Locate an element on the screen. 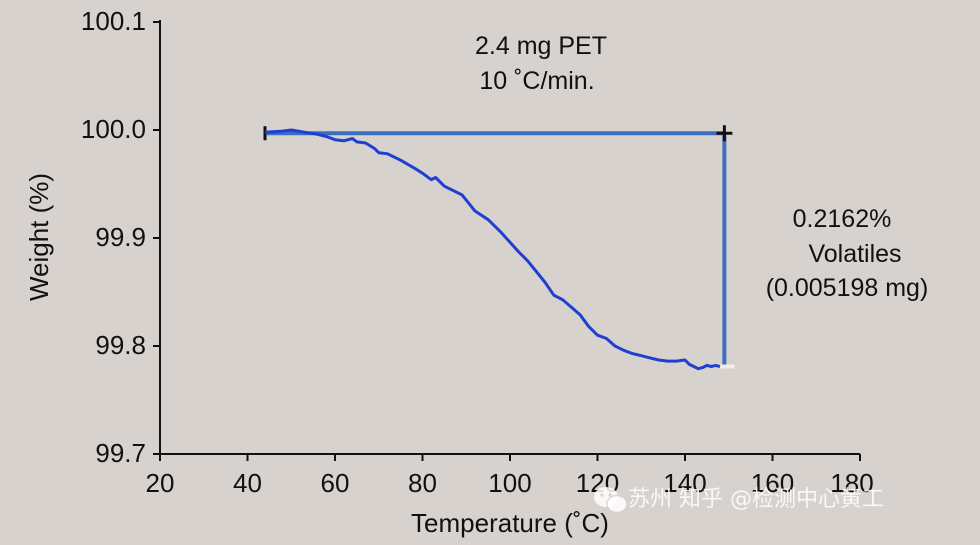  x-tick-label: 180 is located at coordinates (851, 483).